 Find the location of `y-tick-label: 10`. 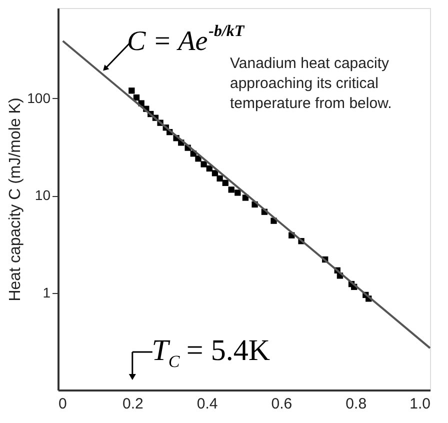

y-tick-label: 10 is located at coordinates (42, 195).